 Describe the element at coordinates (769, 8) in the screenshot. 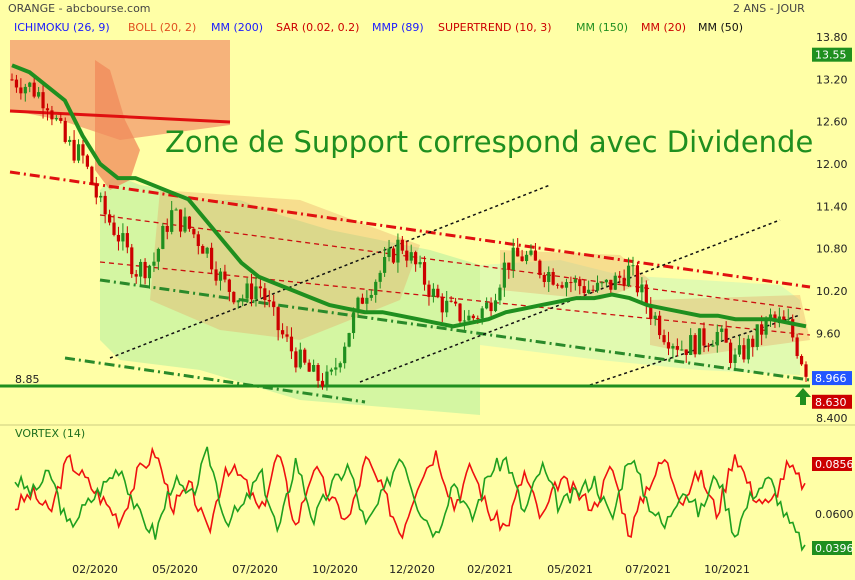

I see `timeframe: 2 ANS - JOUR` at that location.